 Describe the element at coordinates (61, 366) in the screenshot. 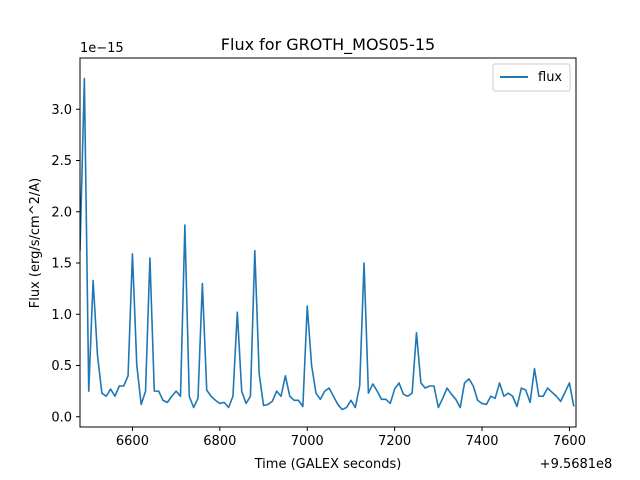

I see `y-tick-label: 0.5` at that location.